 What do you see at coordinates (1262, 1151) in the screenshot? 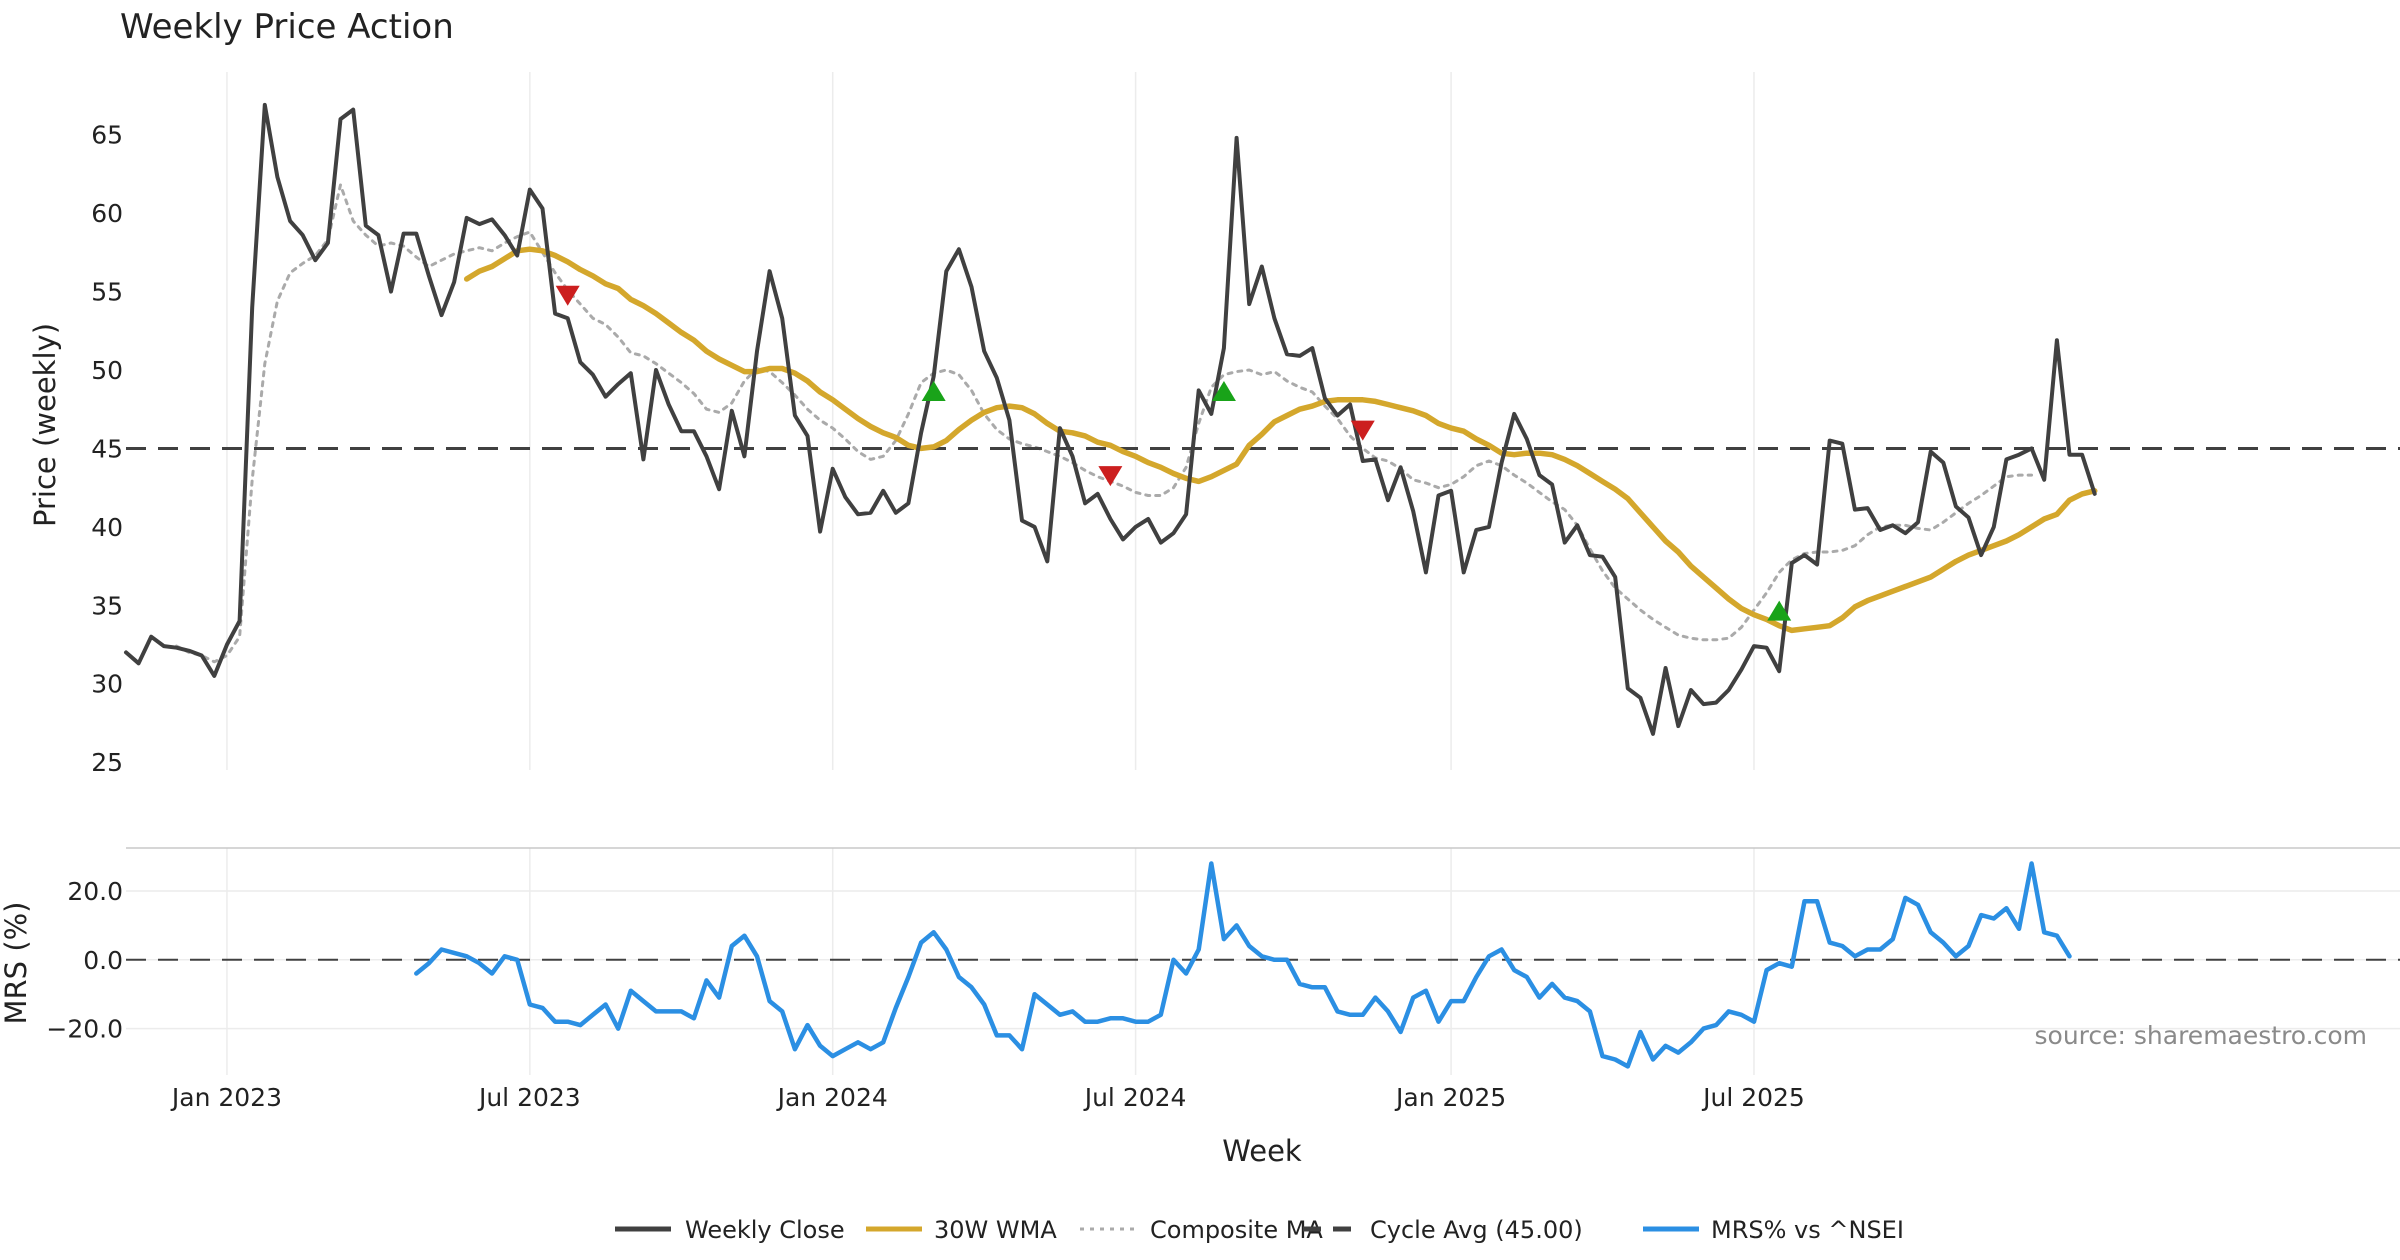
I see `x-axis-title: Week` at bounding box center [1262, 1151].